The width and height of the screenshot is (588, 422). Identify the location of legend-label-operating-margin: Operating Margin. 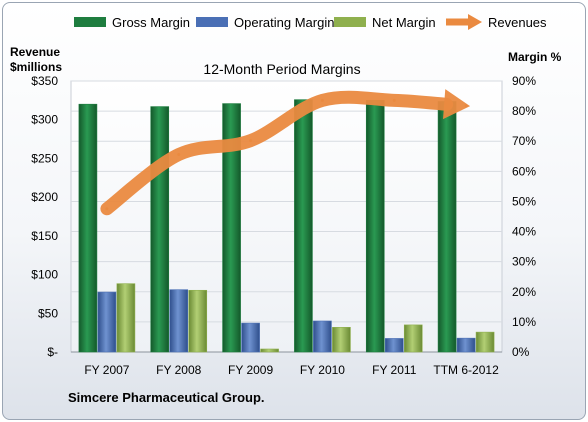
(284, 22).